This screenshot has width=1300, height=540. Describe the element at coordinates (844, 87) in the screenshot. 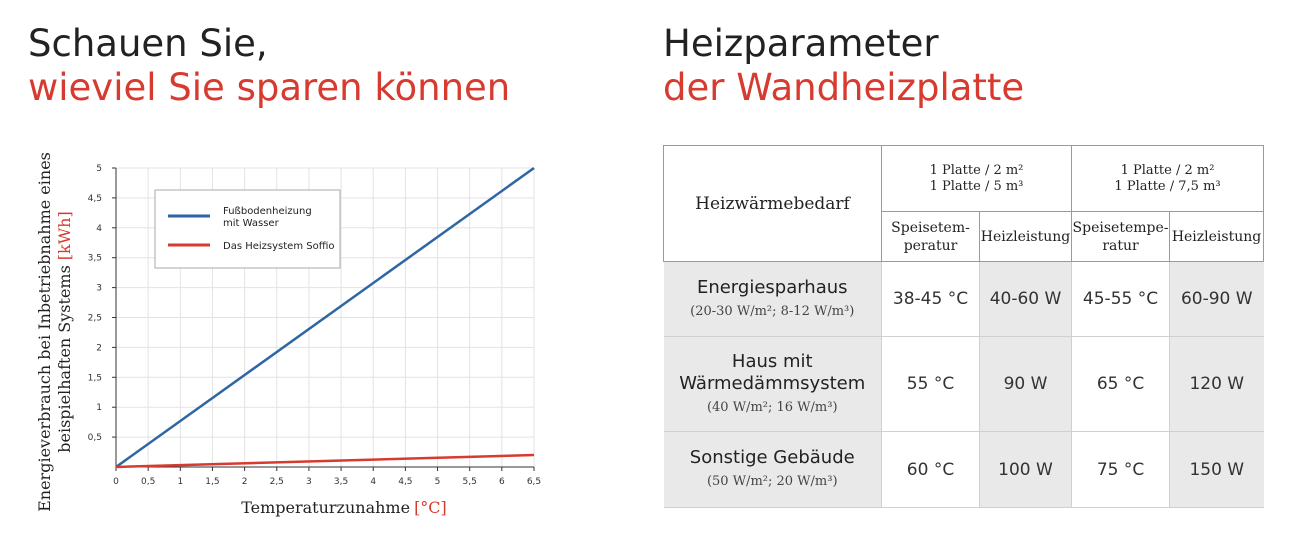

I see `parameters-heading-line2: der Wandheizplatte` at that location.